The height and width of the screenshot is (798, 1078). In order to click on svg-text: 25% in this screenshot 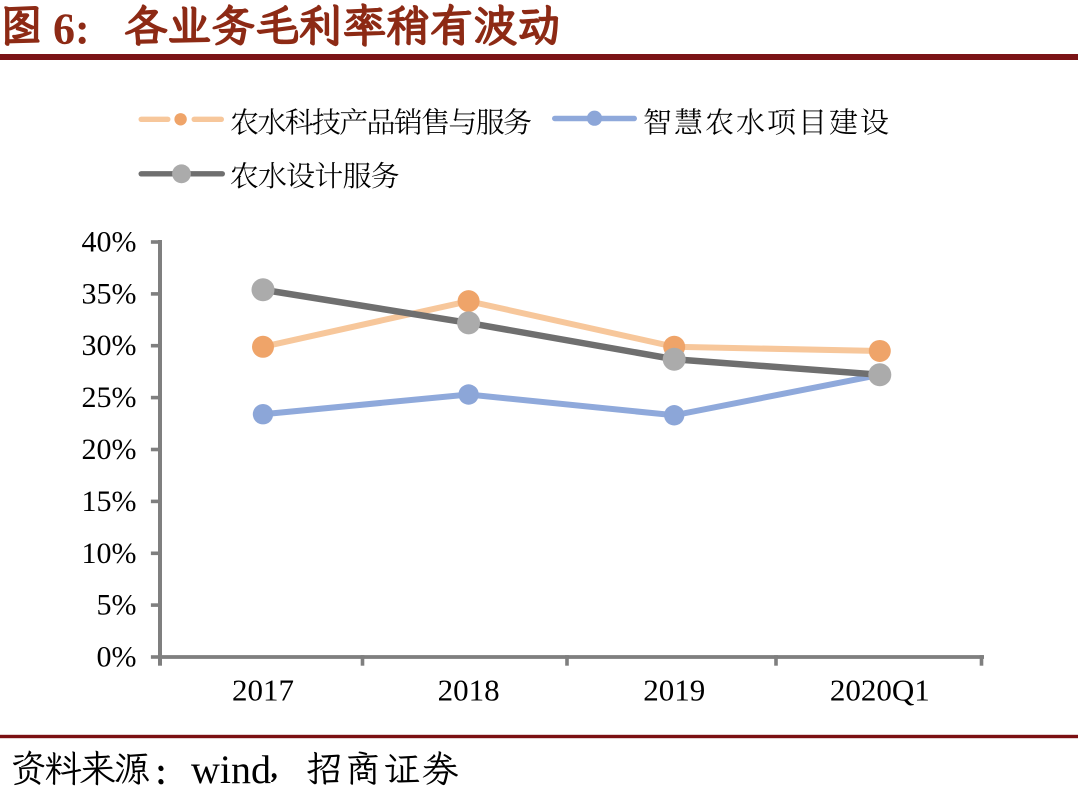, I will do `click(109, 397)`.